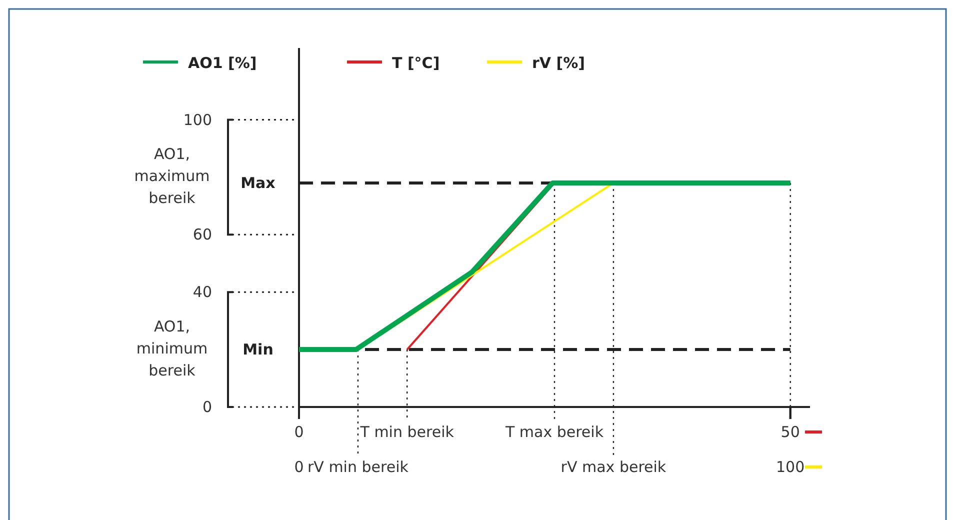 The width and height of the screenshot is (955, 520). Describe the element at coordinates (222, 63) in the screenshot. I see `legend-label: AO1 [%]` at that location.